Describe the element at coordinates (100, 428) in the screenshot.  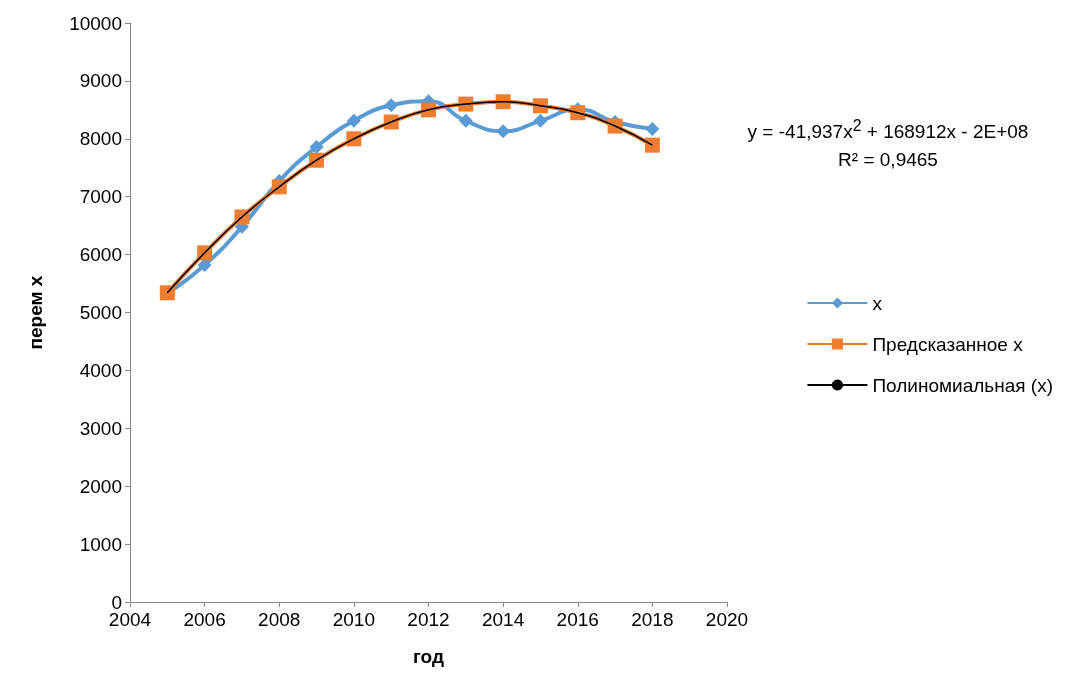
I see `y-tick-label: 3000` at that location.